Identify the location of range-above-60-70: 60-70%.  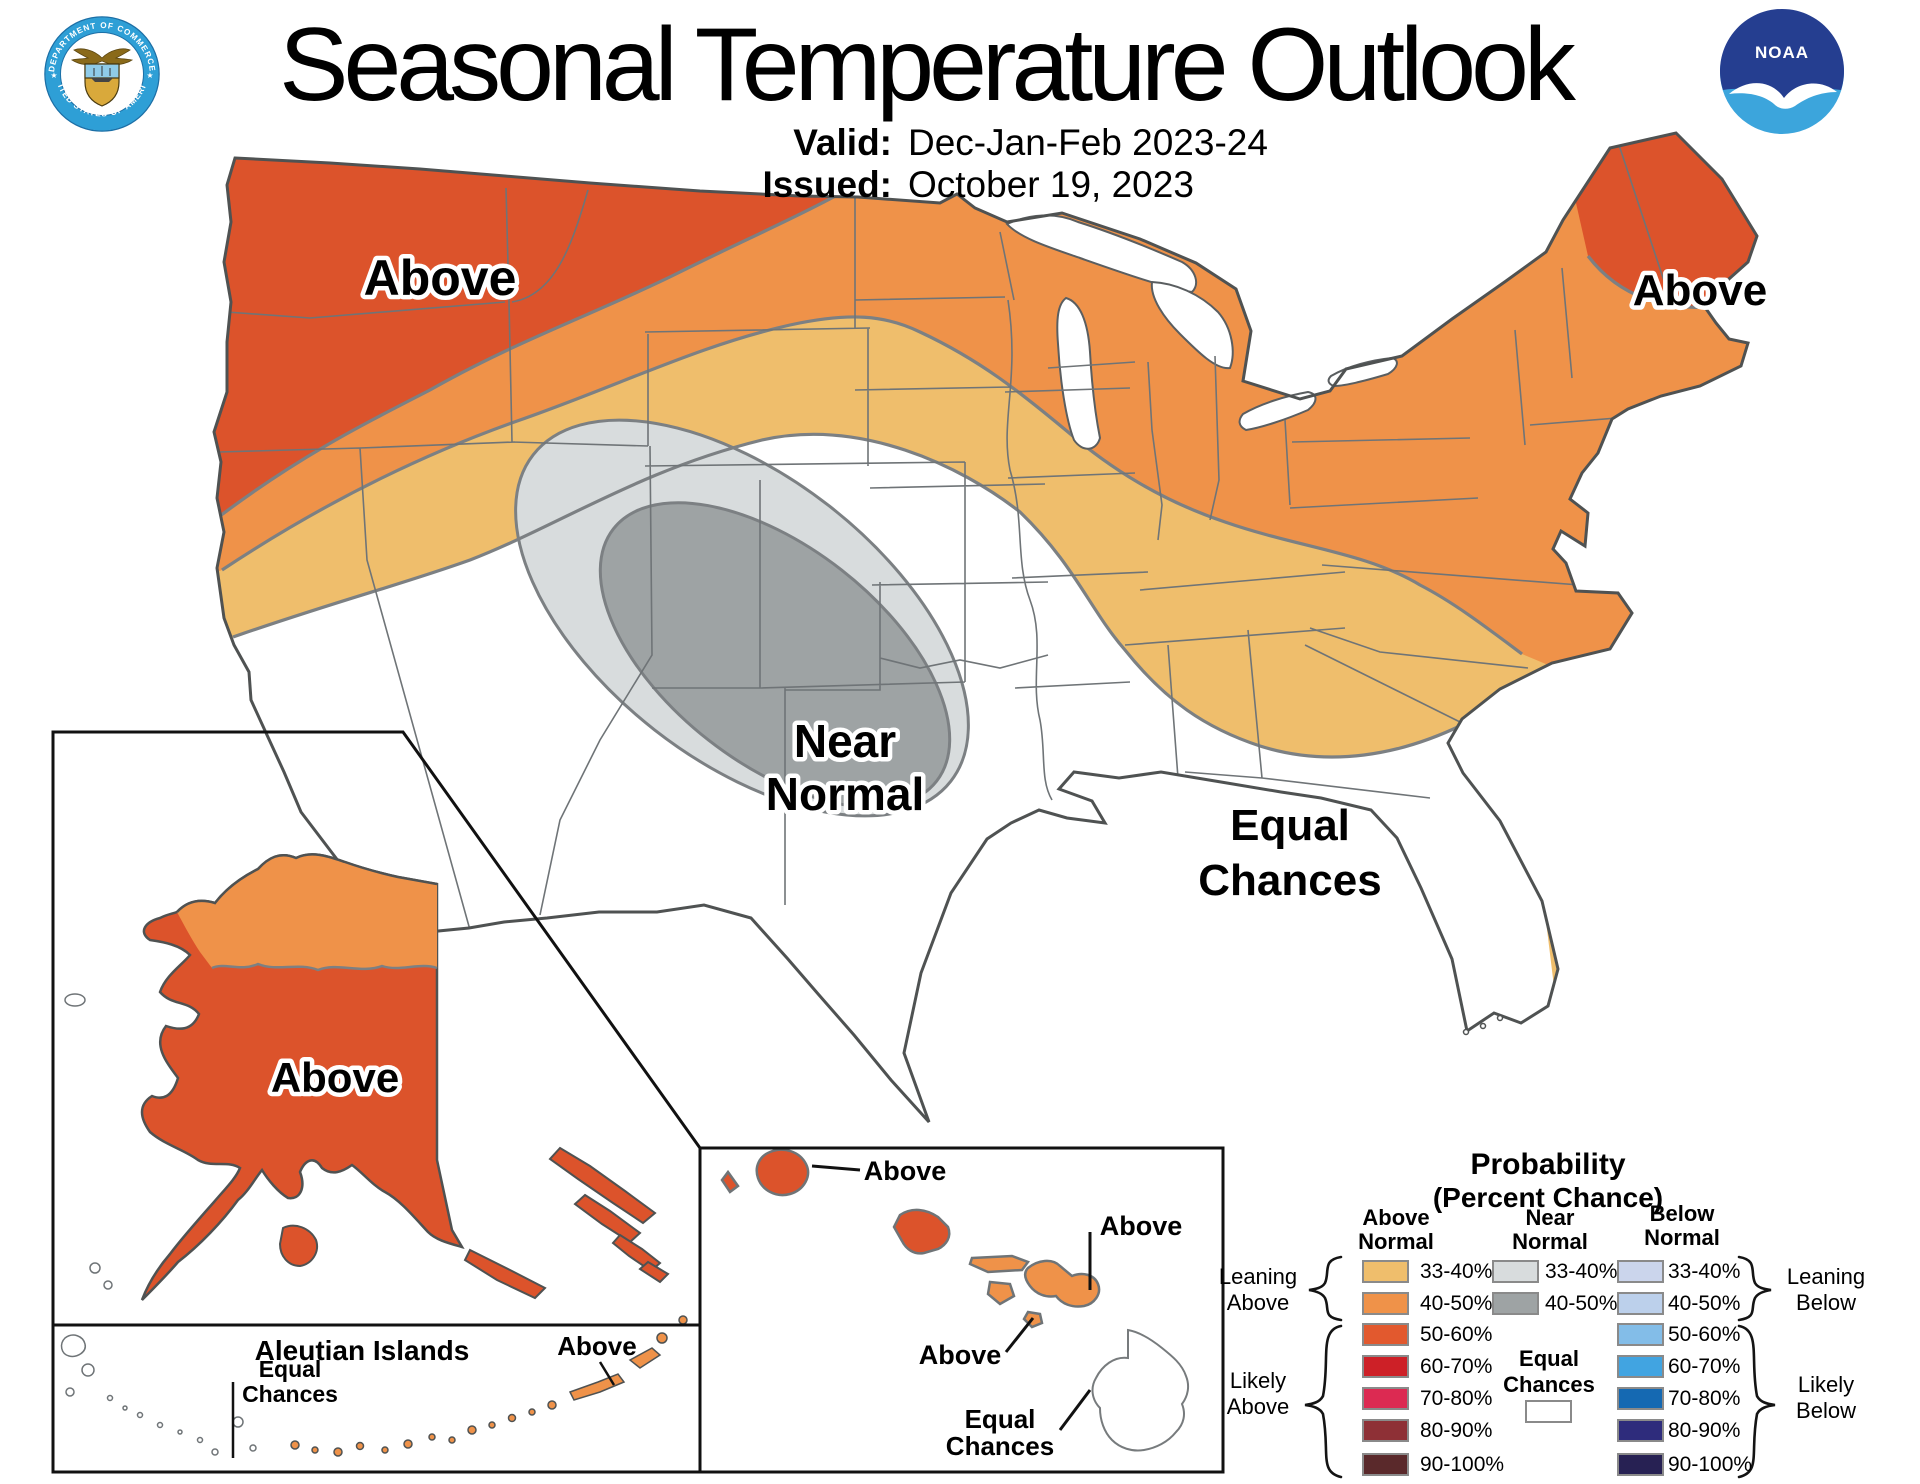
(1456, 1366).